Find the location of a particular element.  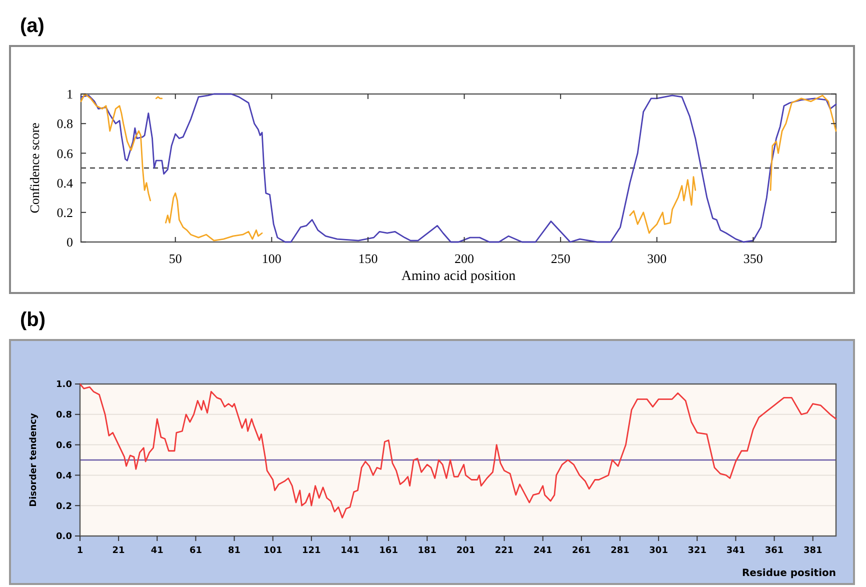

y-axis-title: Confidence score is located at coordinates (34, 168).